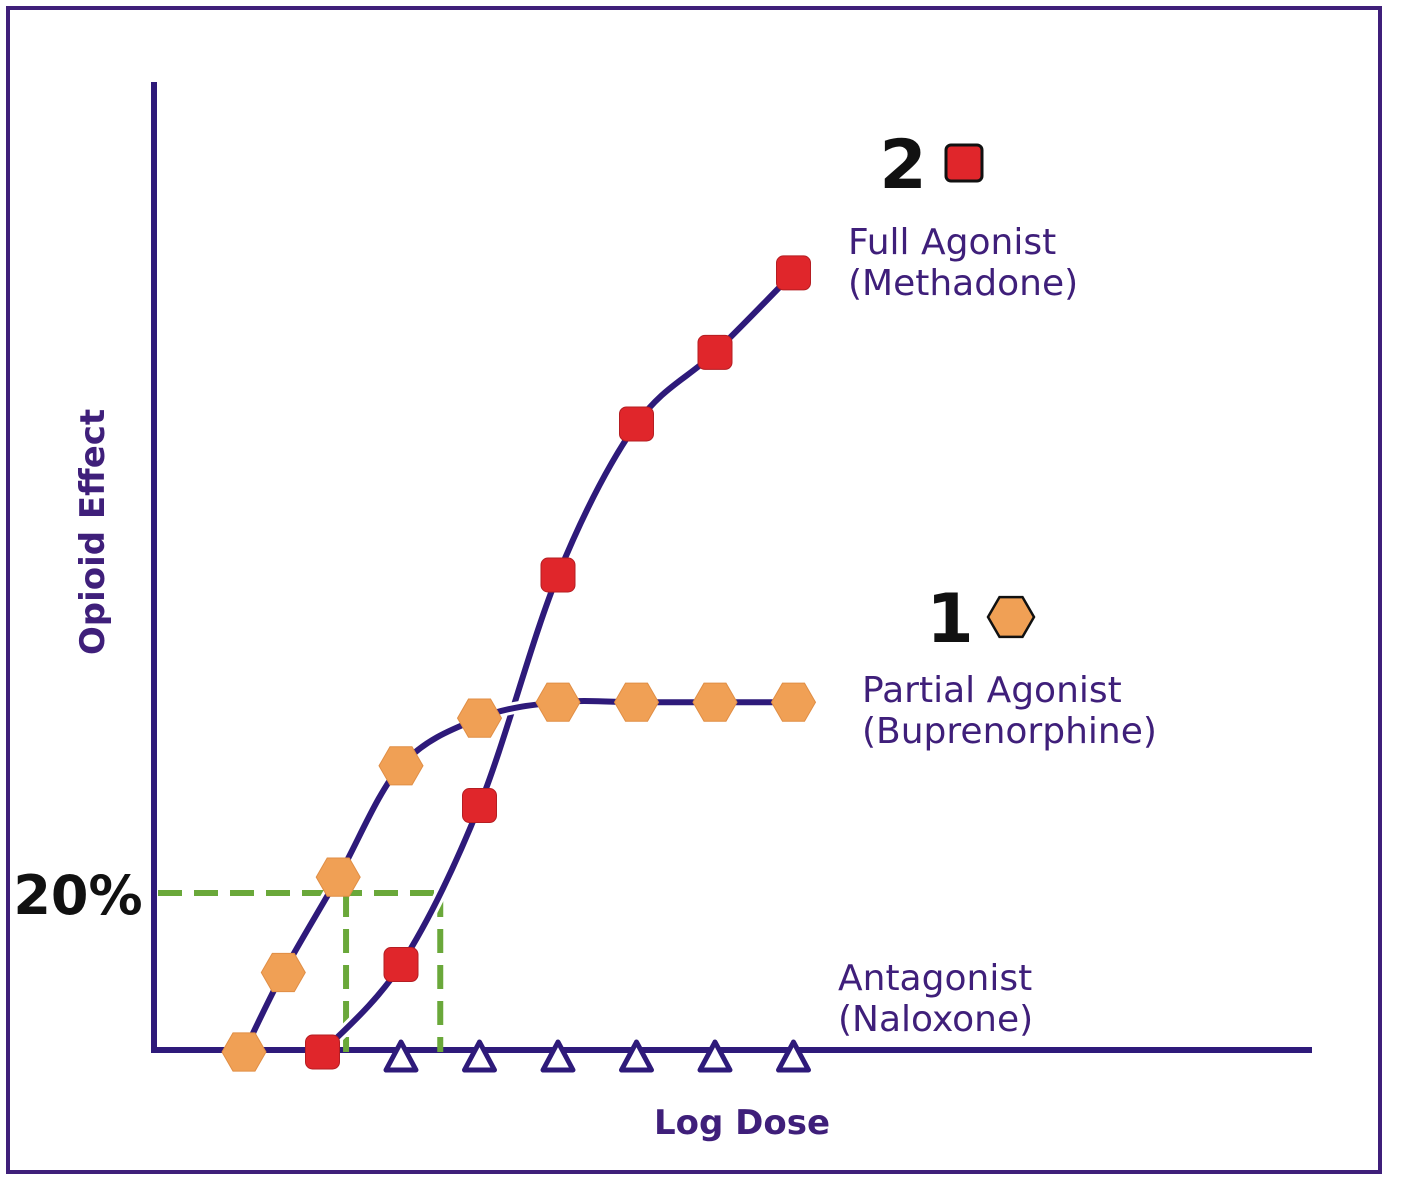  I want to click on series-triangle-name-label: Antagonist (Naloxone), so click(935, 999).